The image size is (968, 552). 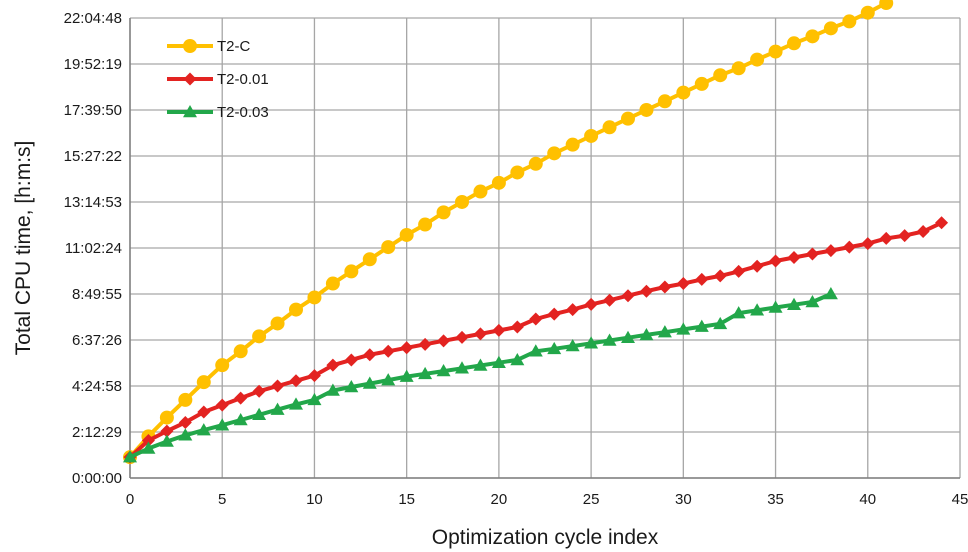 I want to click on y-tick-label: 4:24:58, so click(x=97, y=386).